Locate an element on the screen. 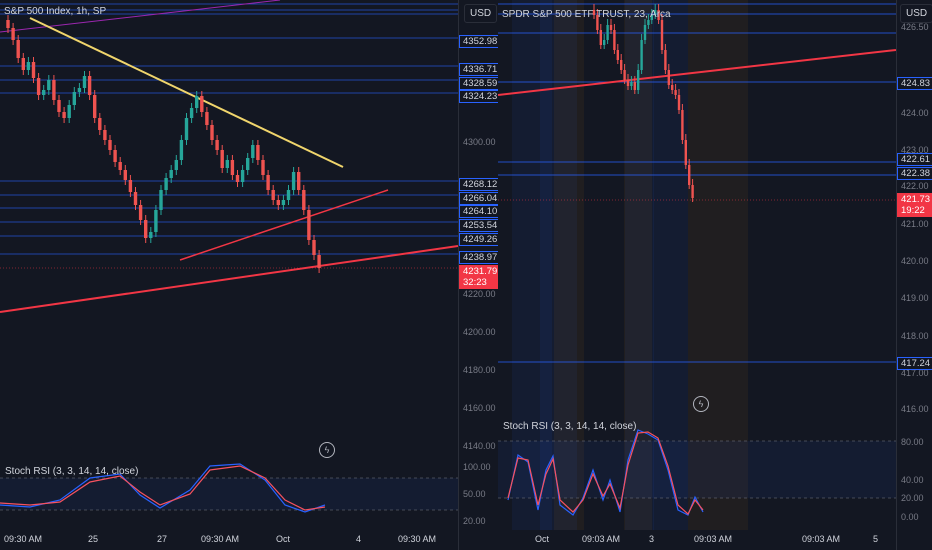  price-tick: 419.00 is located at coordinates (915, 298).